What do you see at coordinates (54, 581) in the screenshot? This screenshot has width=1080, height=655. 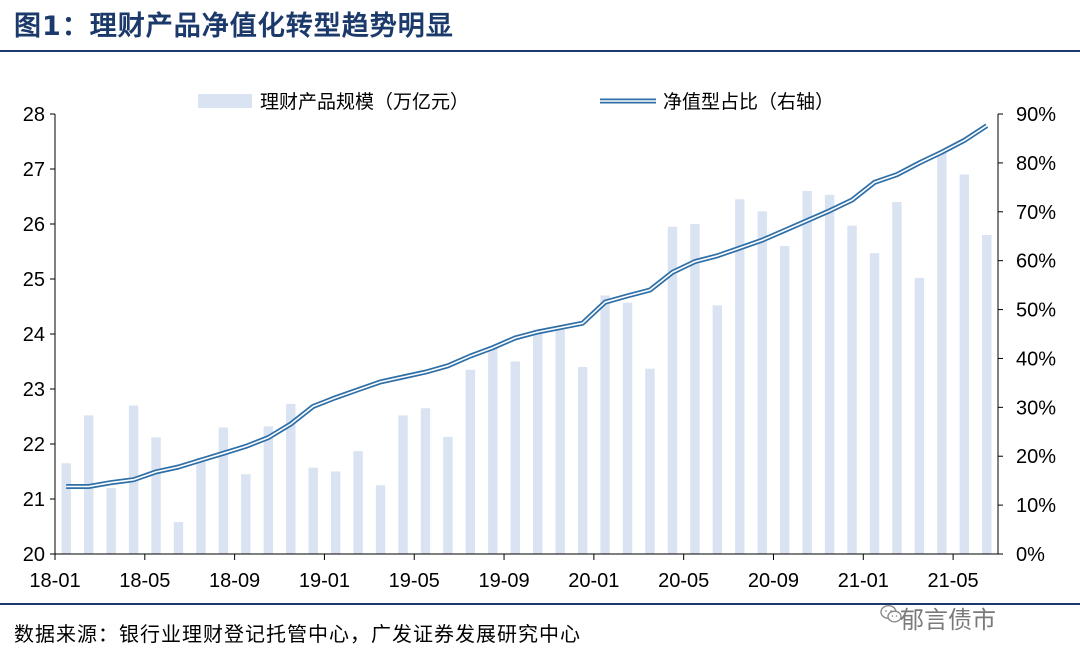 I see `x-tick-label: 18-01` at bounding box center [54, 581].